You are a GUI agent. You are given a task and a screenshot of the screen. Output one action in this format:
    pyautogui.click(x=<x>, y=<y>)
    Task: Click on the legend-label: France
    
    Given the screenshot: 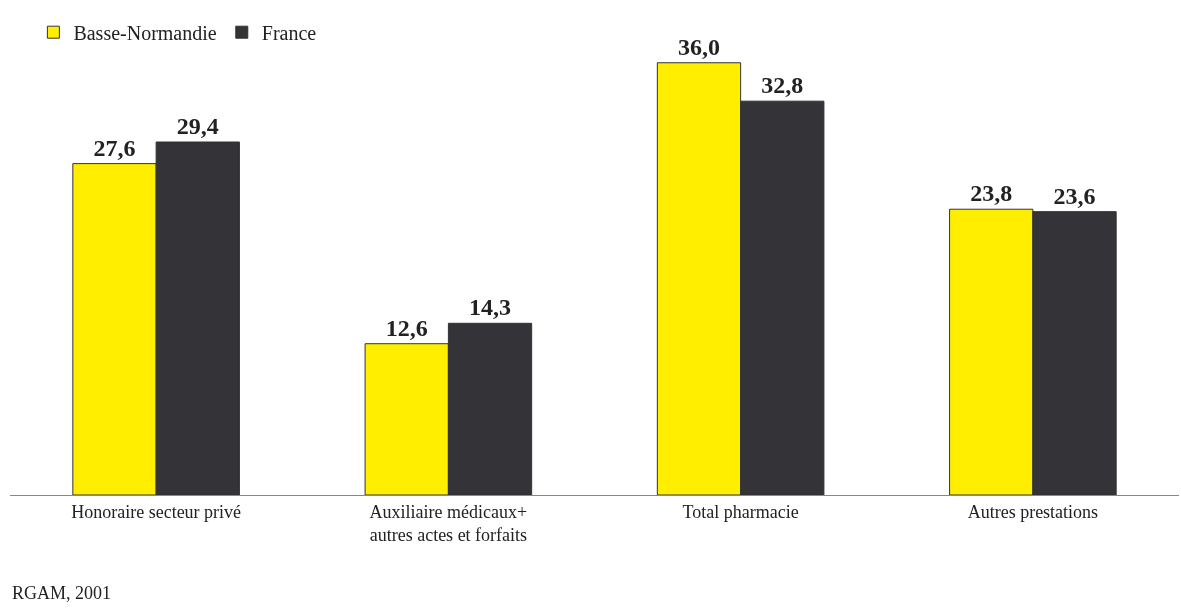 What is the action you would take?
    pyautogui.click(x=289, y=33)
    